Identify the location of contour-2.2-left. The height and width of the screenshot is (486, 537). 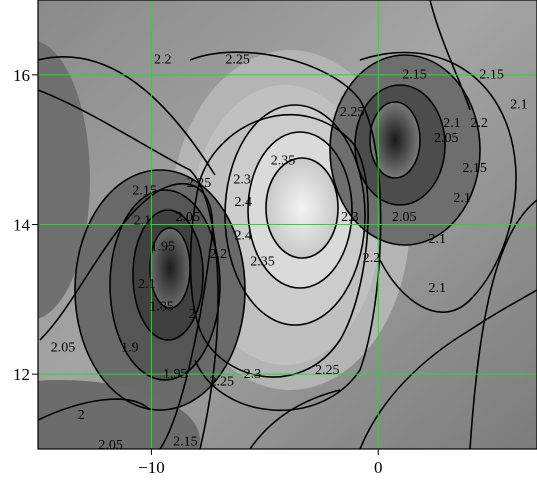
(127, 116).